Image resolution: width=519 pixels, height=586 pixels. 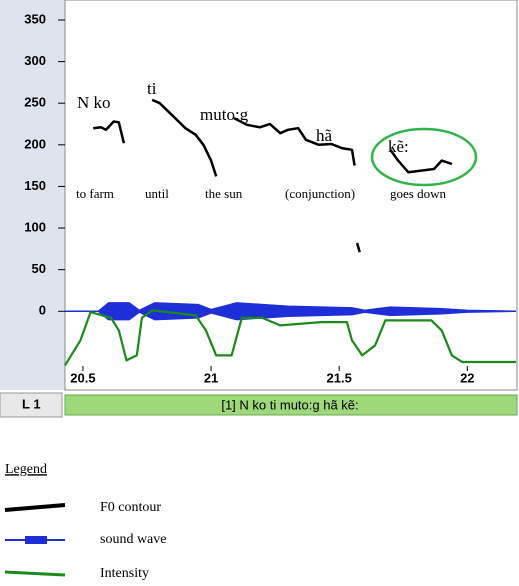 I want to click on legend-label: F0 contour, so click(x=130, y=507).